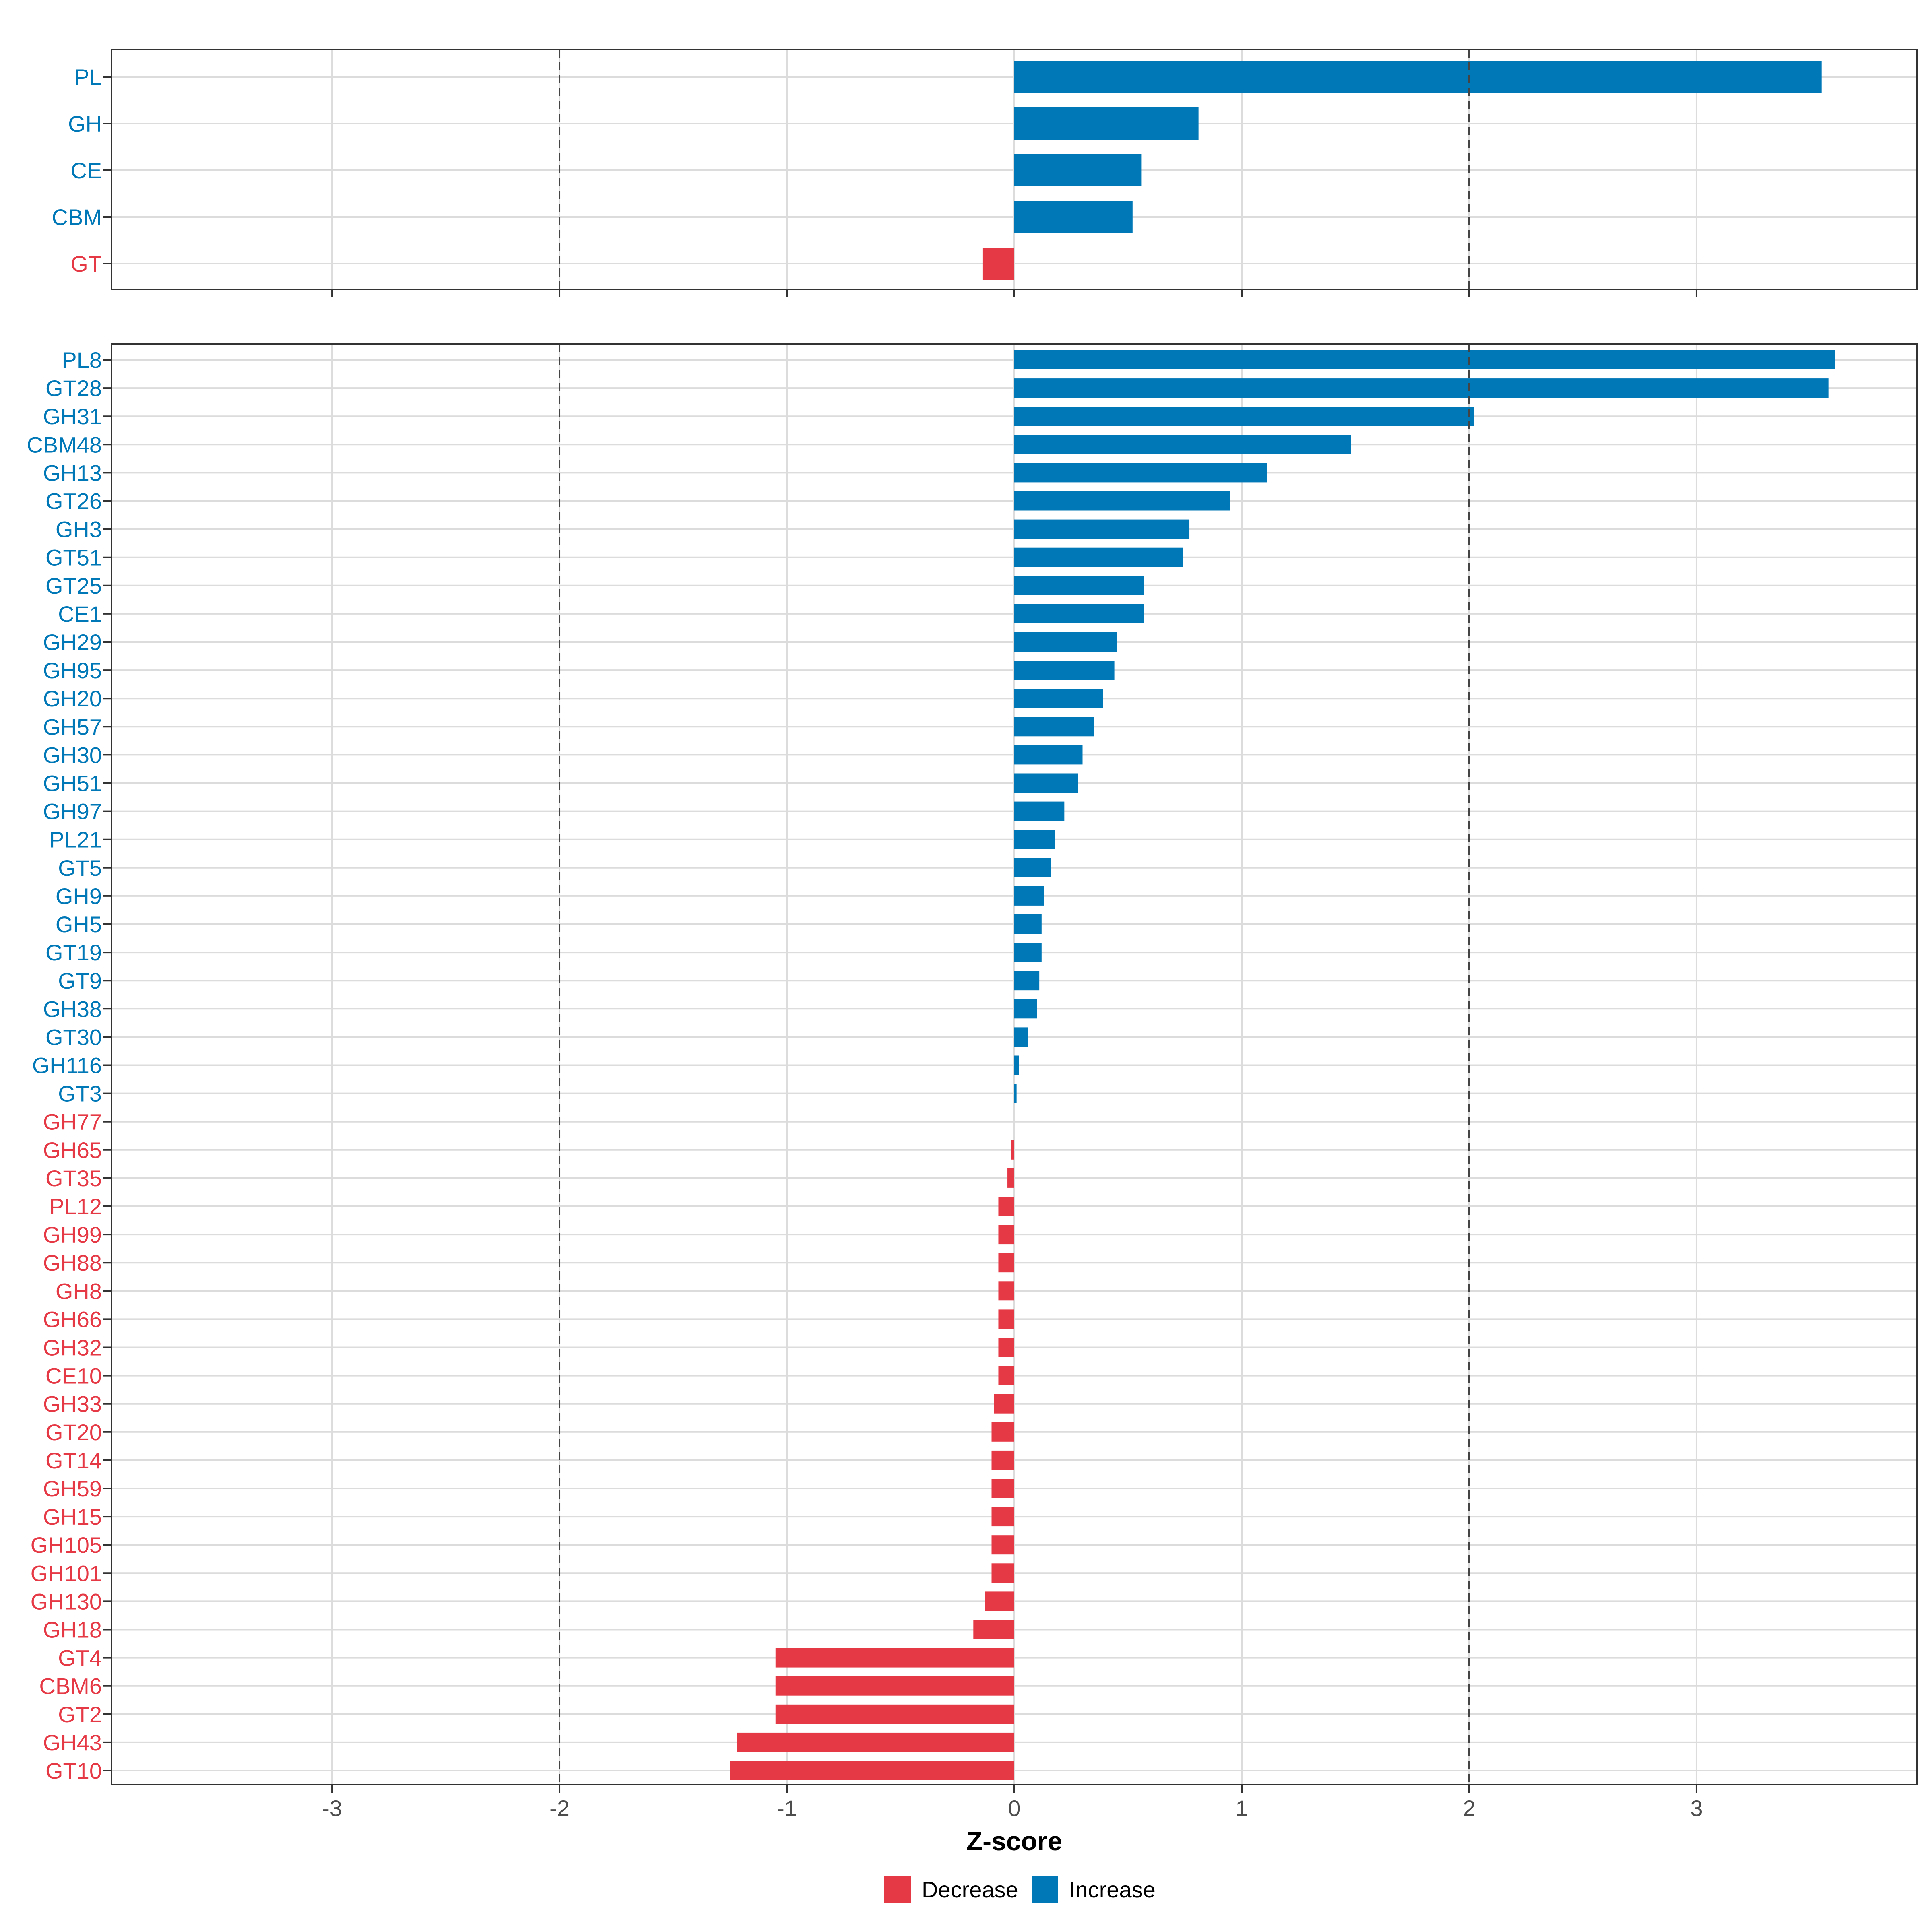 Image resolution: width=1932 pixels, height=1932 pixels. I want to click on y-tick-label-gh116: GH116, so click(67, 1065).